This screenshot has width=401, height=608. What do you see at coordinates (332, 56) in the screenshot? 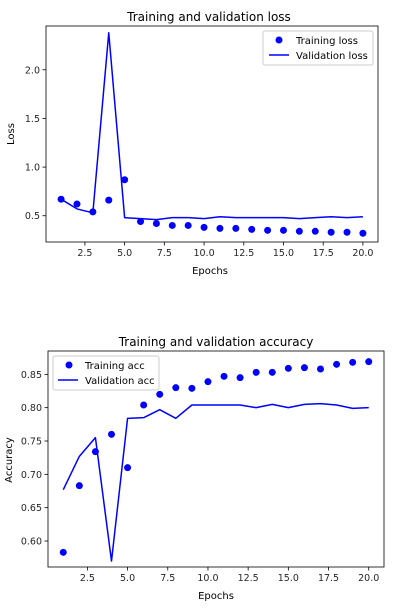
I see `loss-legend-label-validation: Validation loss` at bounding box center [332, 56].